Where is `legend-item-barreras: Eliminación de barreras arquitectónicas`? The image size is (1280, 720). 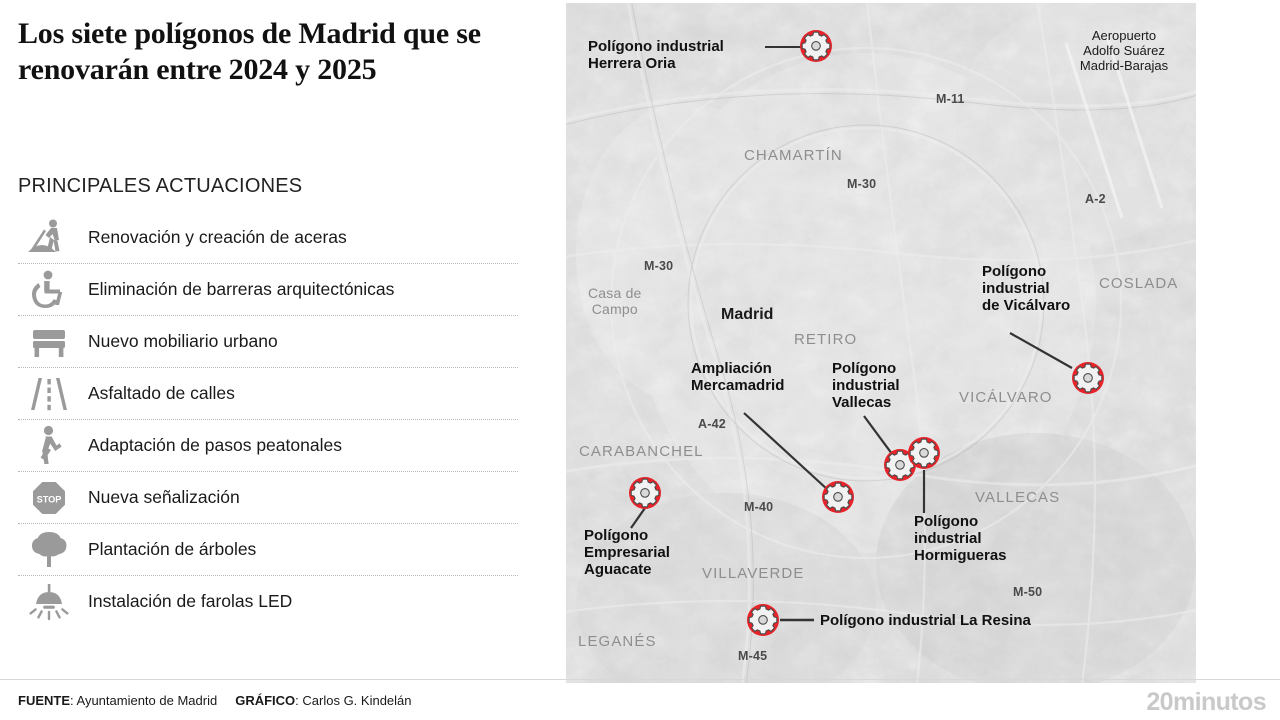
legend-item-barreras: Eliminación de barreras arquitectónicas is located at coordinates (268, 290).